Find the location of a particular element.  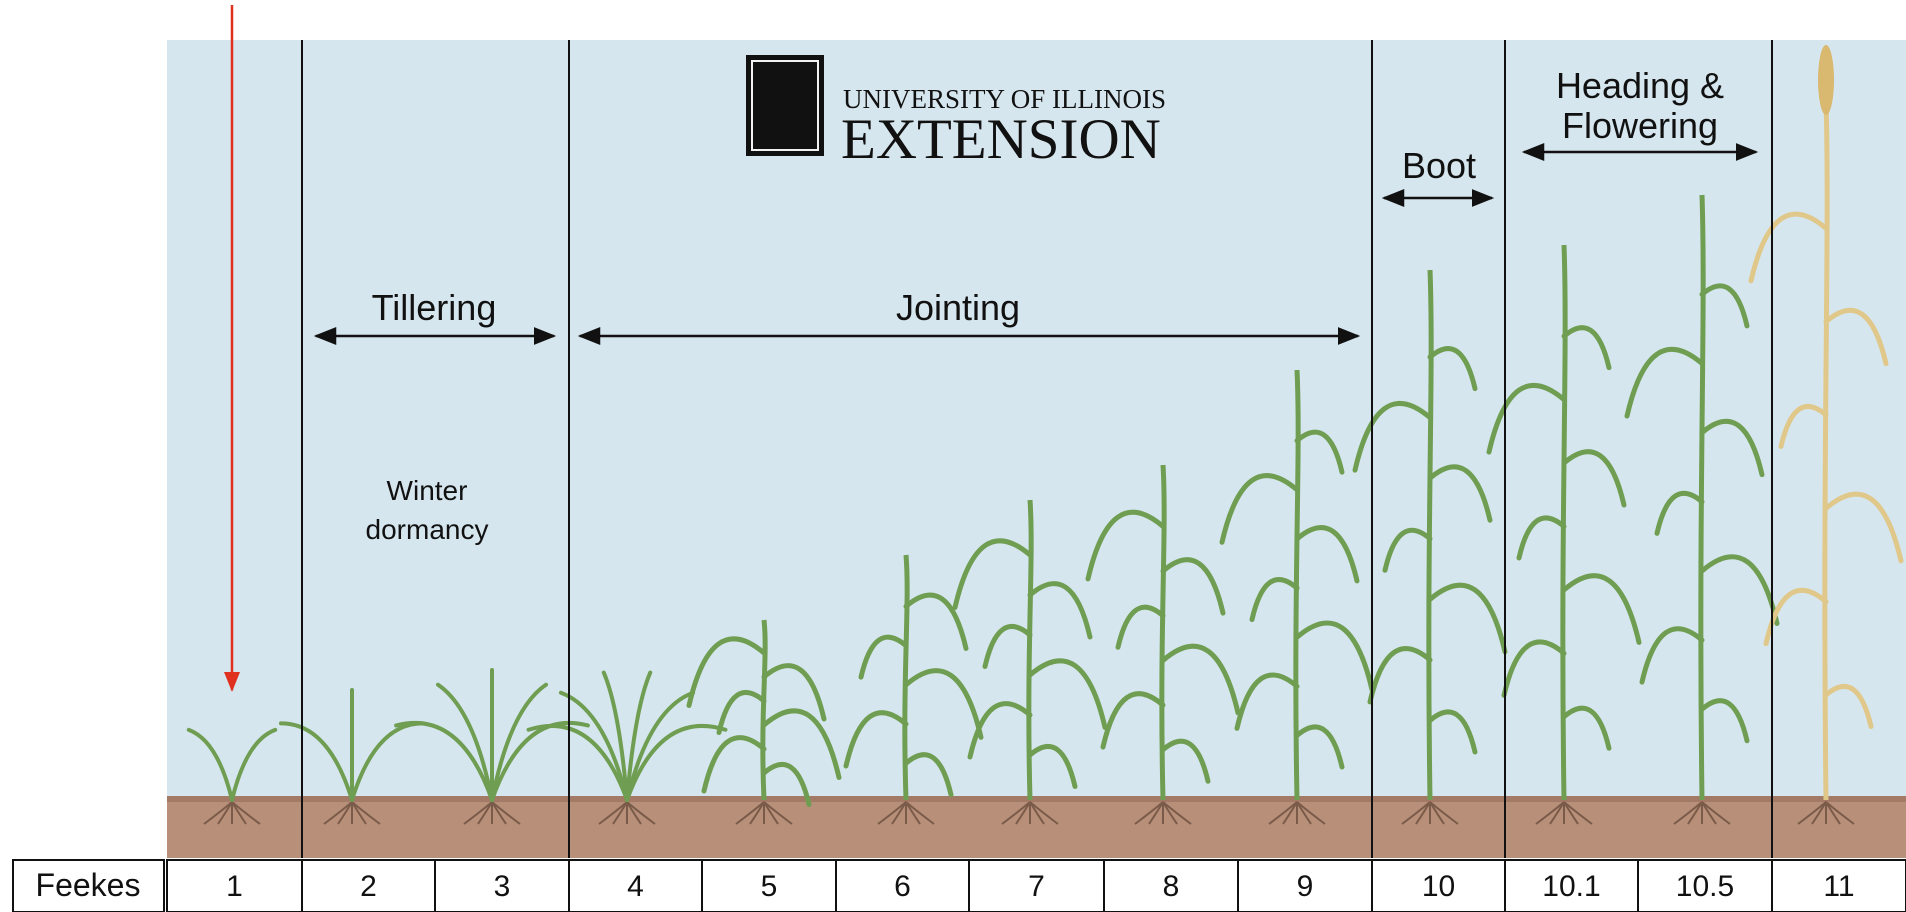

stage-label-8: 8 is located at coordinates (1171, 886).